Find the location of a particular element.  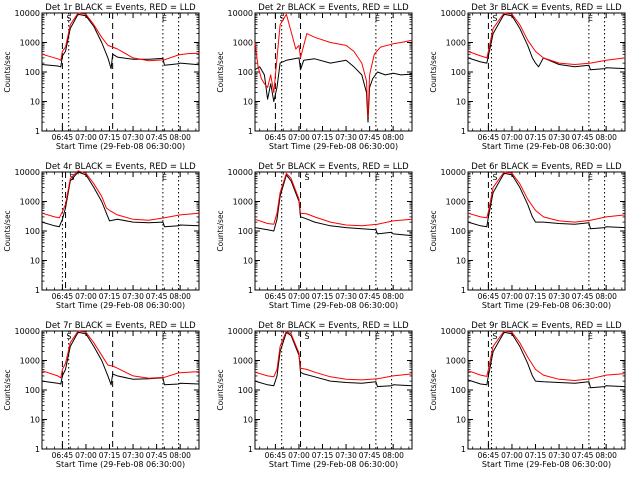

panel-title: Det 7r BLACK = Events, RED = LLD is located at coordinates (120, 326).